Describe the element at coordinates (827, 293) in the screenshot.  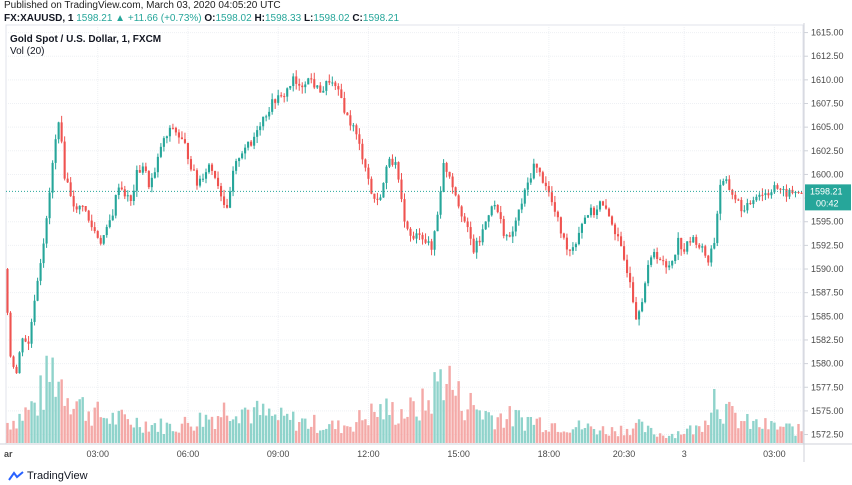
I see `y-tick-label: 1587.50` at that location.